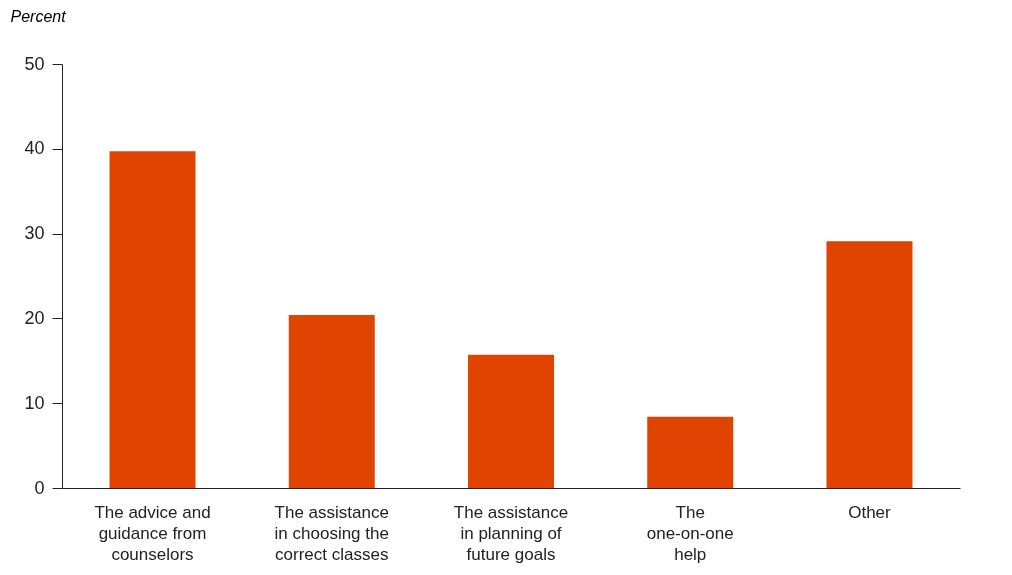  I want to click on y-tick-label: 30, so click(34, 233).